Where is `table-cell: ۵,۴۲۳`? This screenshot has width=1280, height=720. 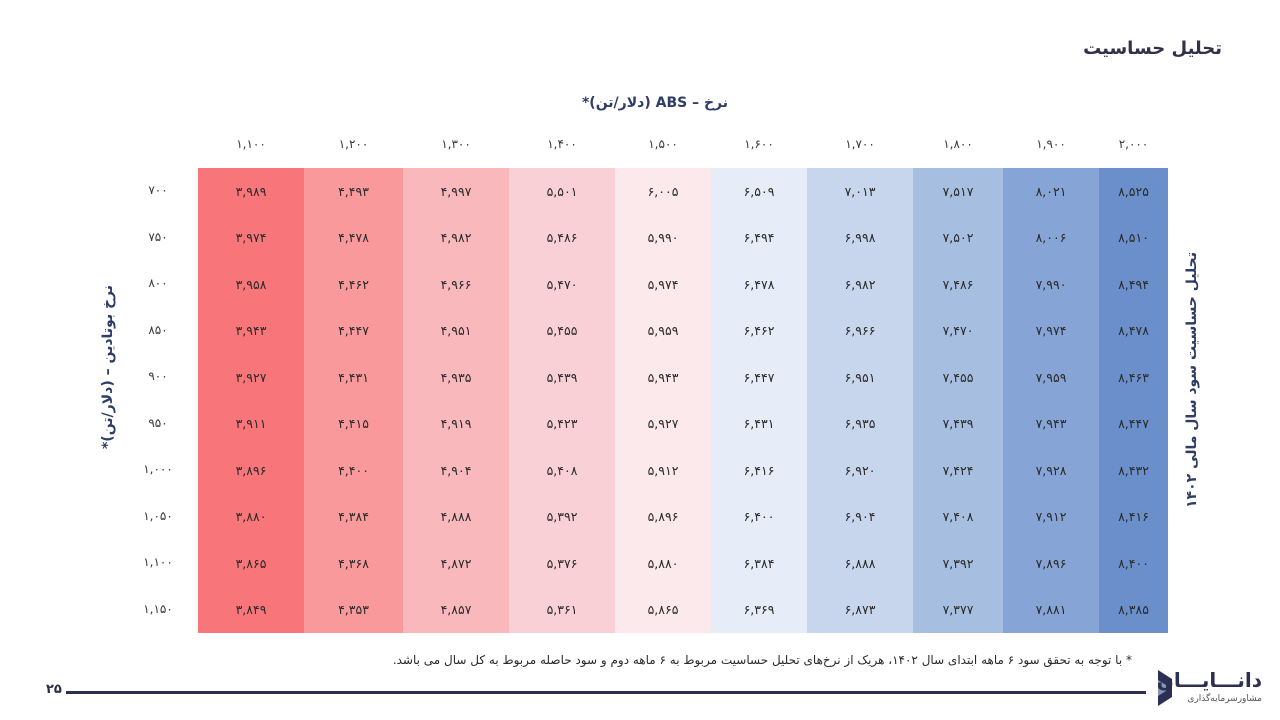 table-cell: ۵,۴۲۳ is located at coordinates (562, 424).